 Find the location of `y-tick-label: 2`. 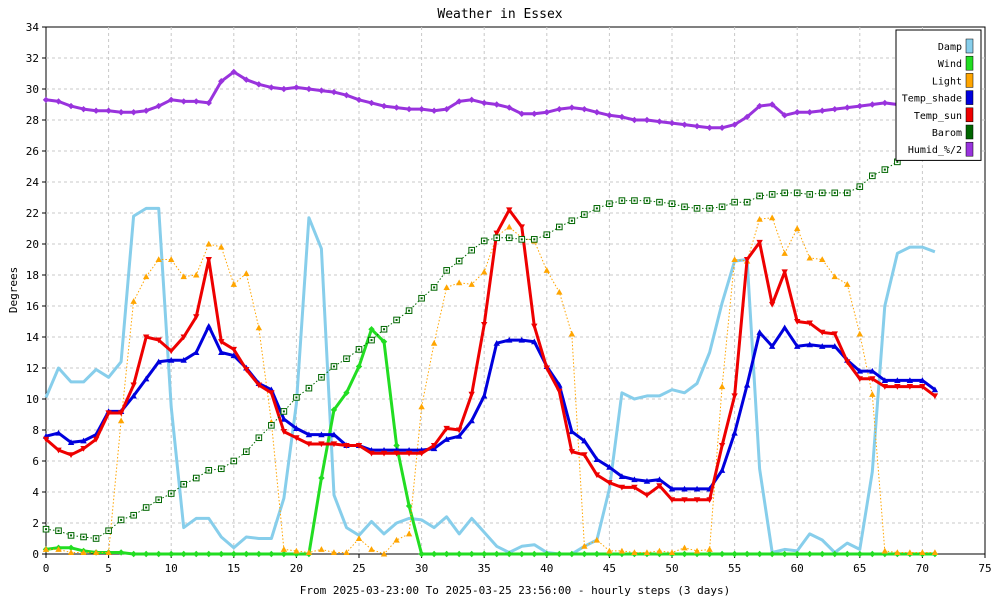

y-tick-label: 2 is located at coordinates (35, 523).